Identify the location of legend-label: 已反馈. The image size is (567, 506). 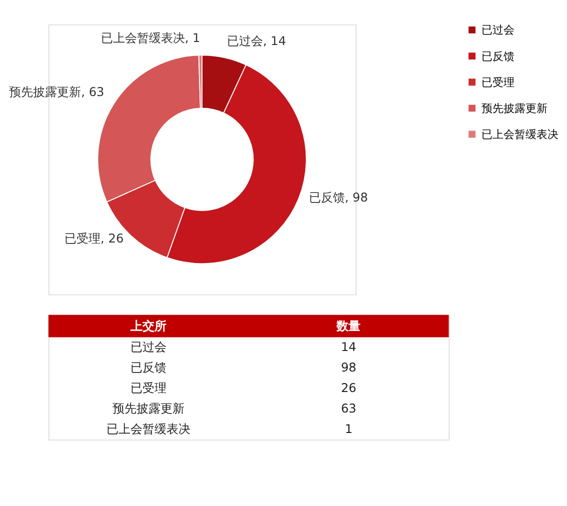
(497, 56).